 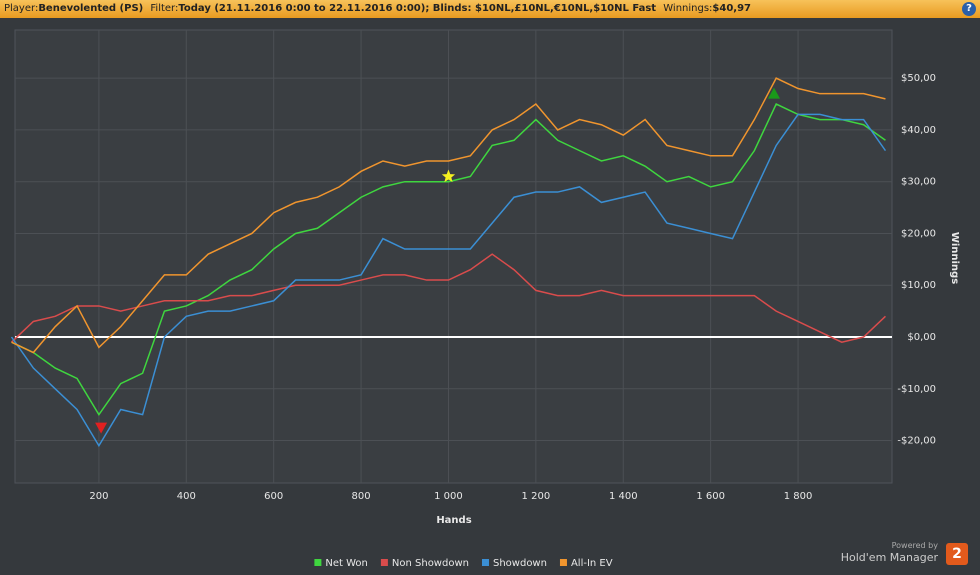 I want to click on x-tick-label: 1 600, so click(x=710, y=496).